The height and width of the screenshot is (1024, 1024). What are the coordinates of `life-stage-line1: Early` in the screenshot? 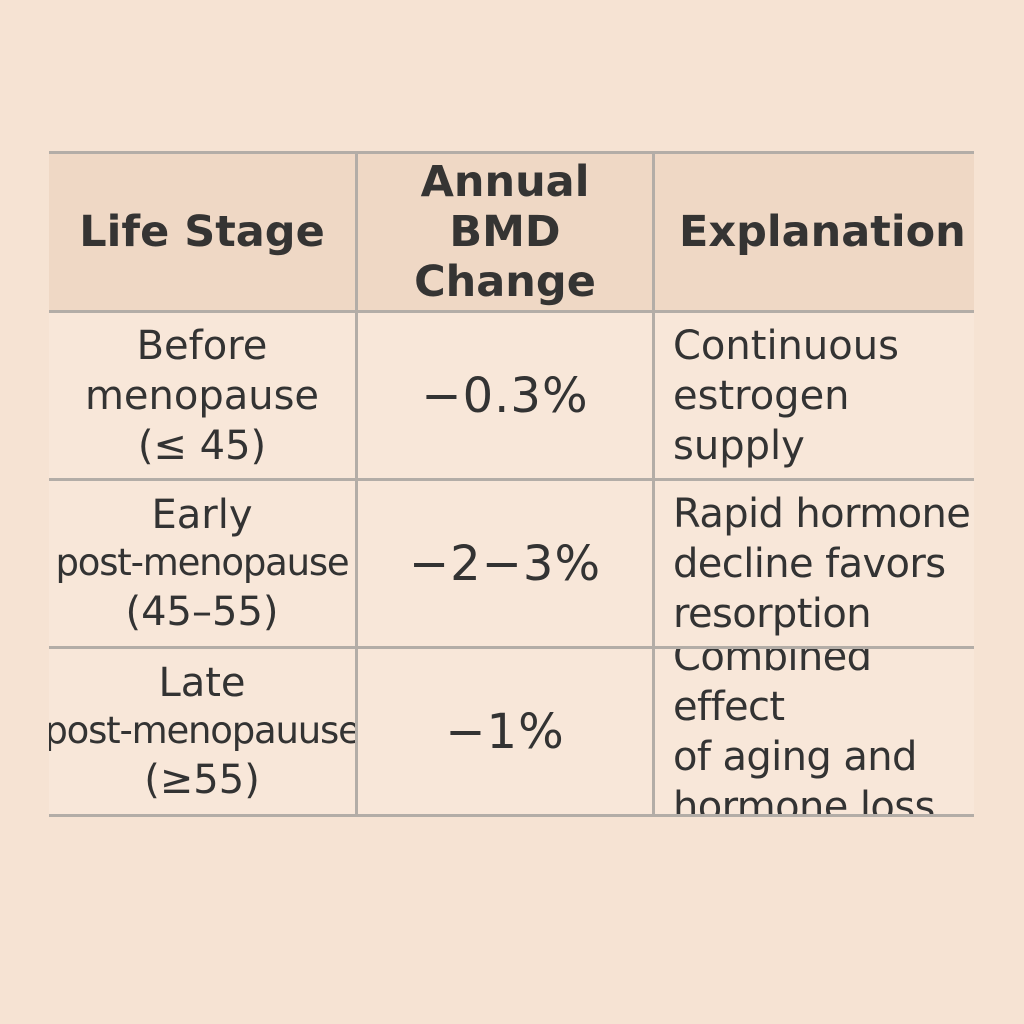 It's located at (202, 515).